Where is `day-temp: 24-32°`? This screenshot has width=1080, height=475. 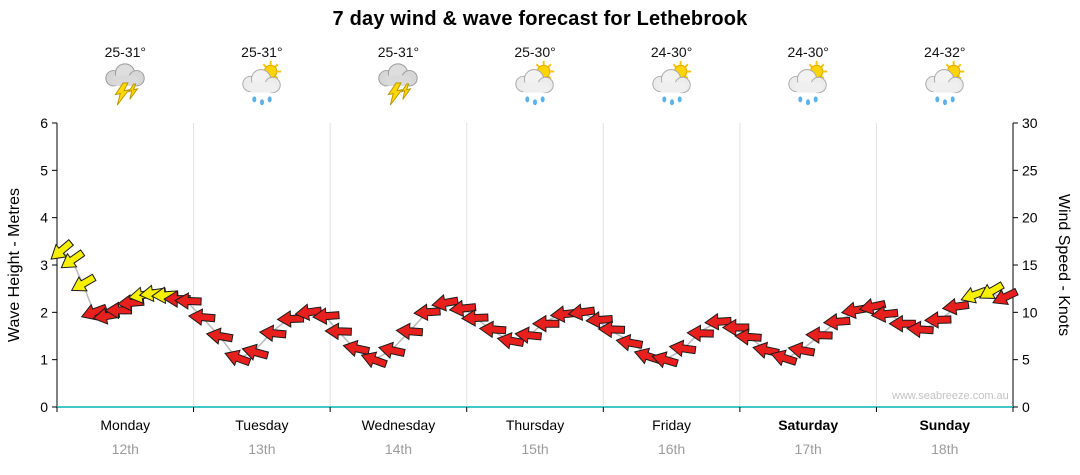
day-temp: 24-32° is located at coordinates (945, 52).